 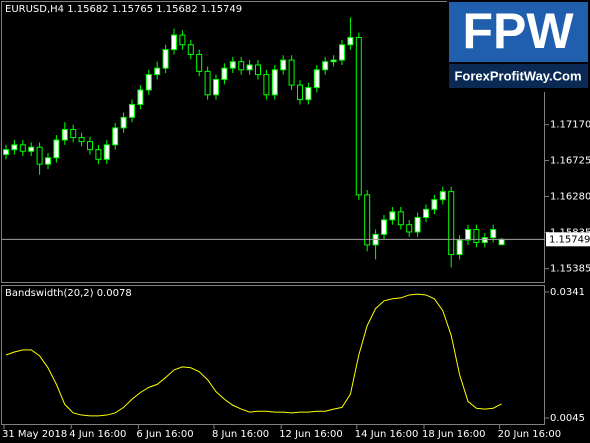 I want to click on y-tick-label: 0.0341, so click(x=567, y=292).